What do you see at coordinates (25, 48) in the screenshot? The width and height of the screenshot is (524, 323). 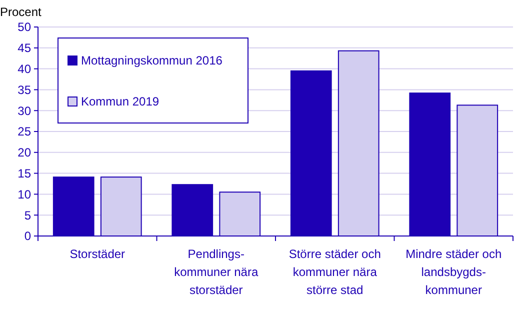 I see `y-tick-label: 45` at bounding box center [25, 48].